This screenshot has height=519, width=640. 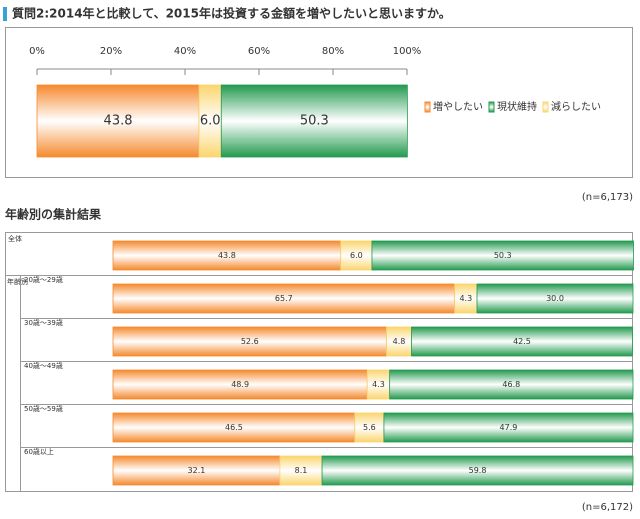 What do you see at coordinates (333, 51) in the screenshot?
I see `x-tick-label: 80%` at bounding box center [333, 51].